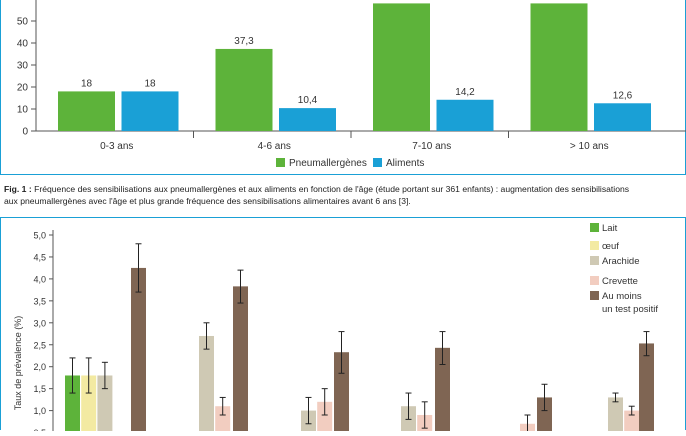 Image resolution: width=686 pixels, height=436 pixels. Describe the element at coordinates (39, 345) in the screenshot. I see `y-tick-label: 2,5` at that location.